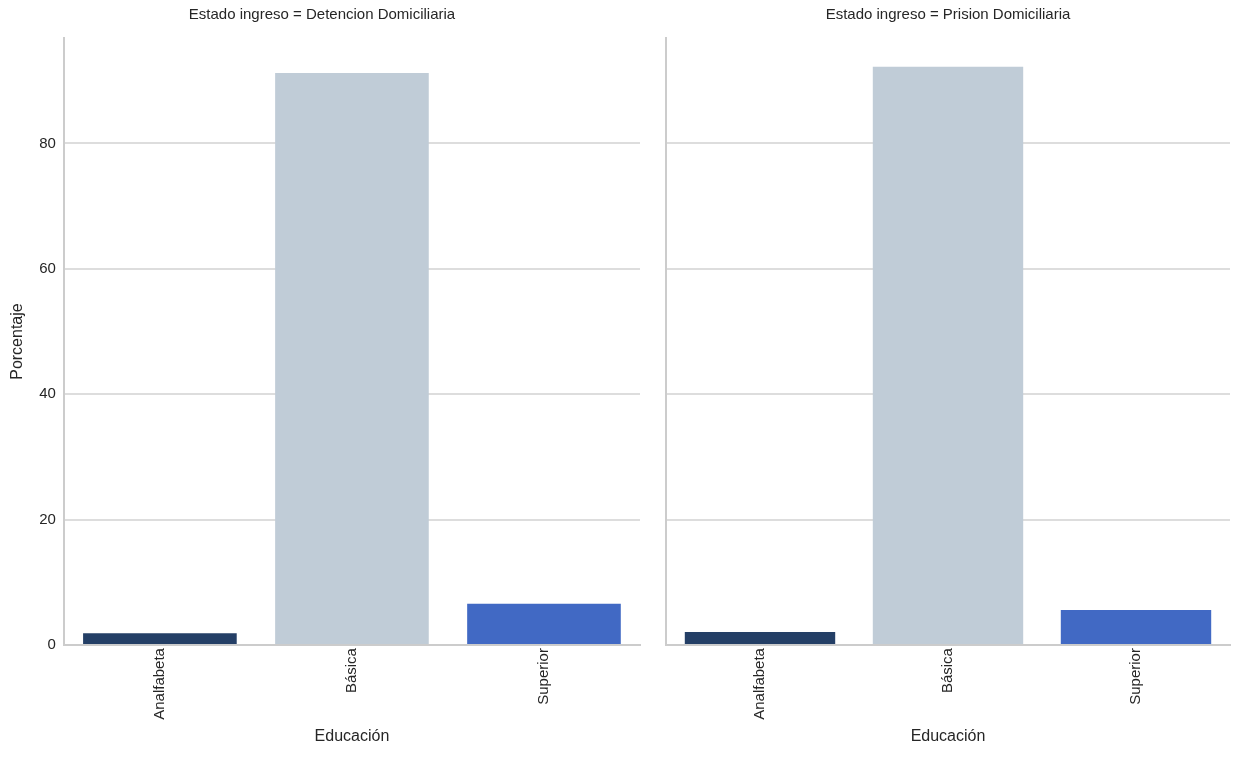  Describe the element at coordinates (47, 267) in the screenshot. I see `y-tick-label: 60` at that location.